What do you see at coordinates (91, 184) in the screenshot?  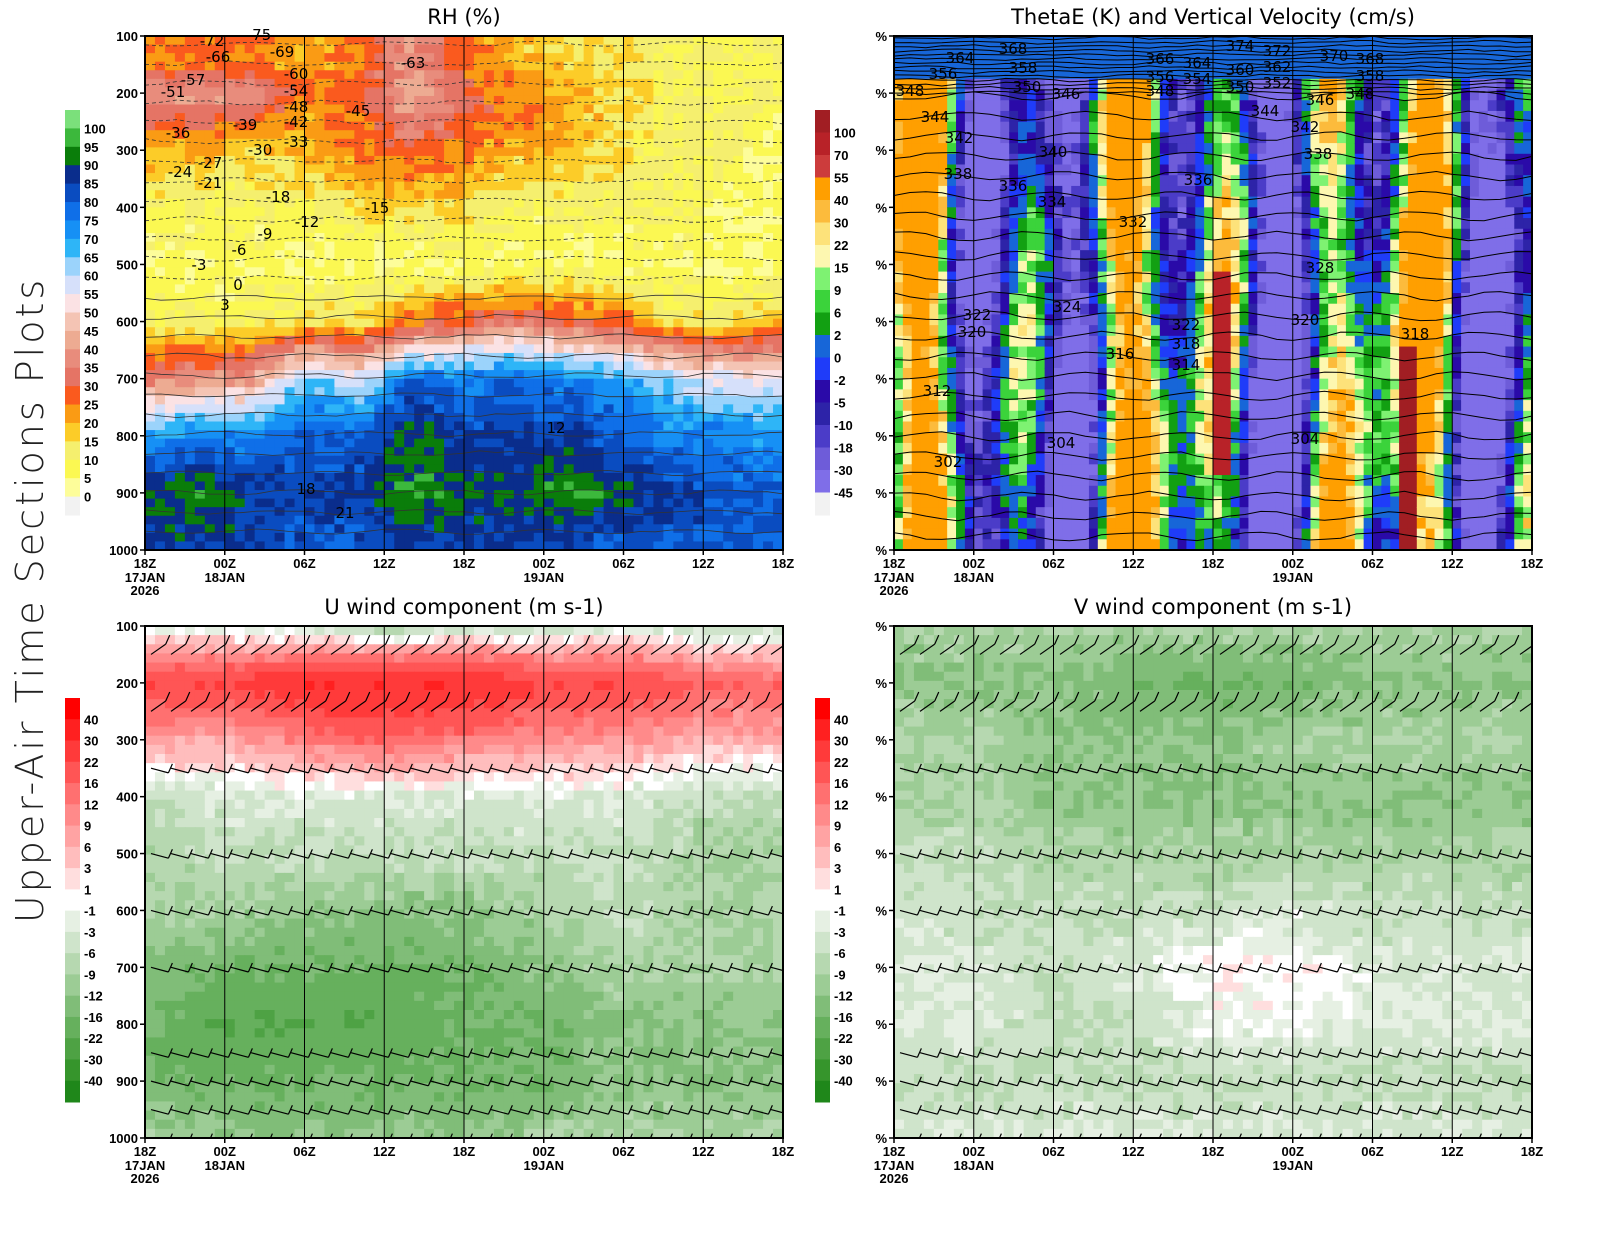 I see `colorbar-label: 85` at bounding box center [91, 184].